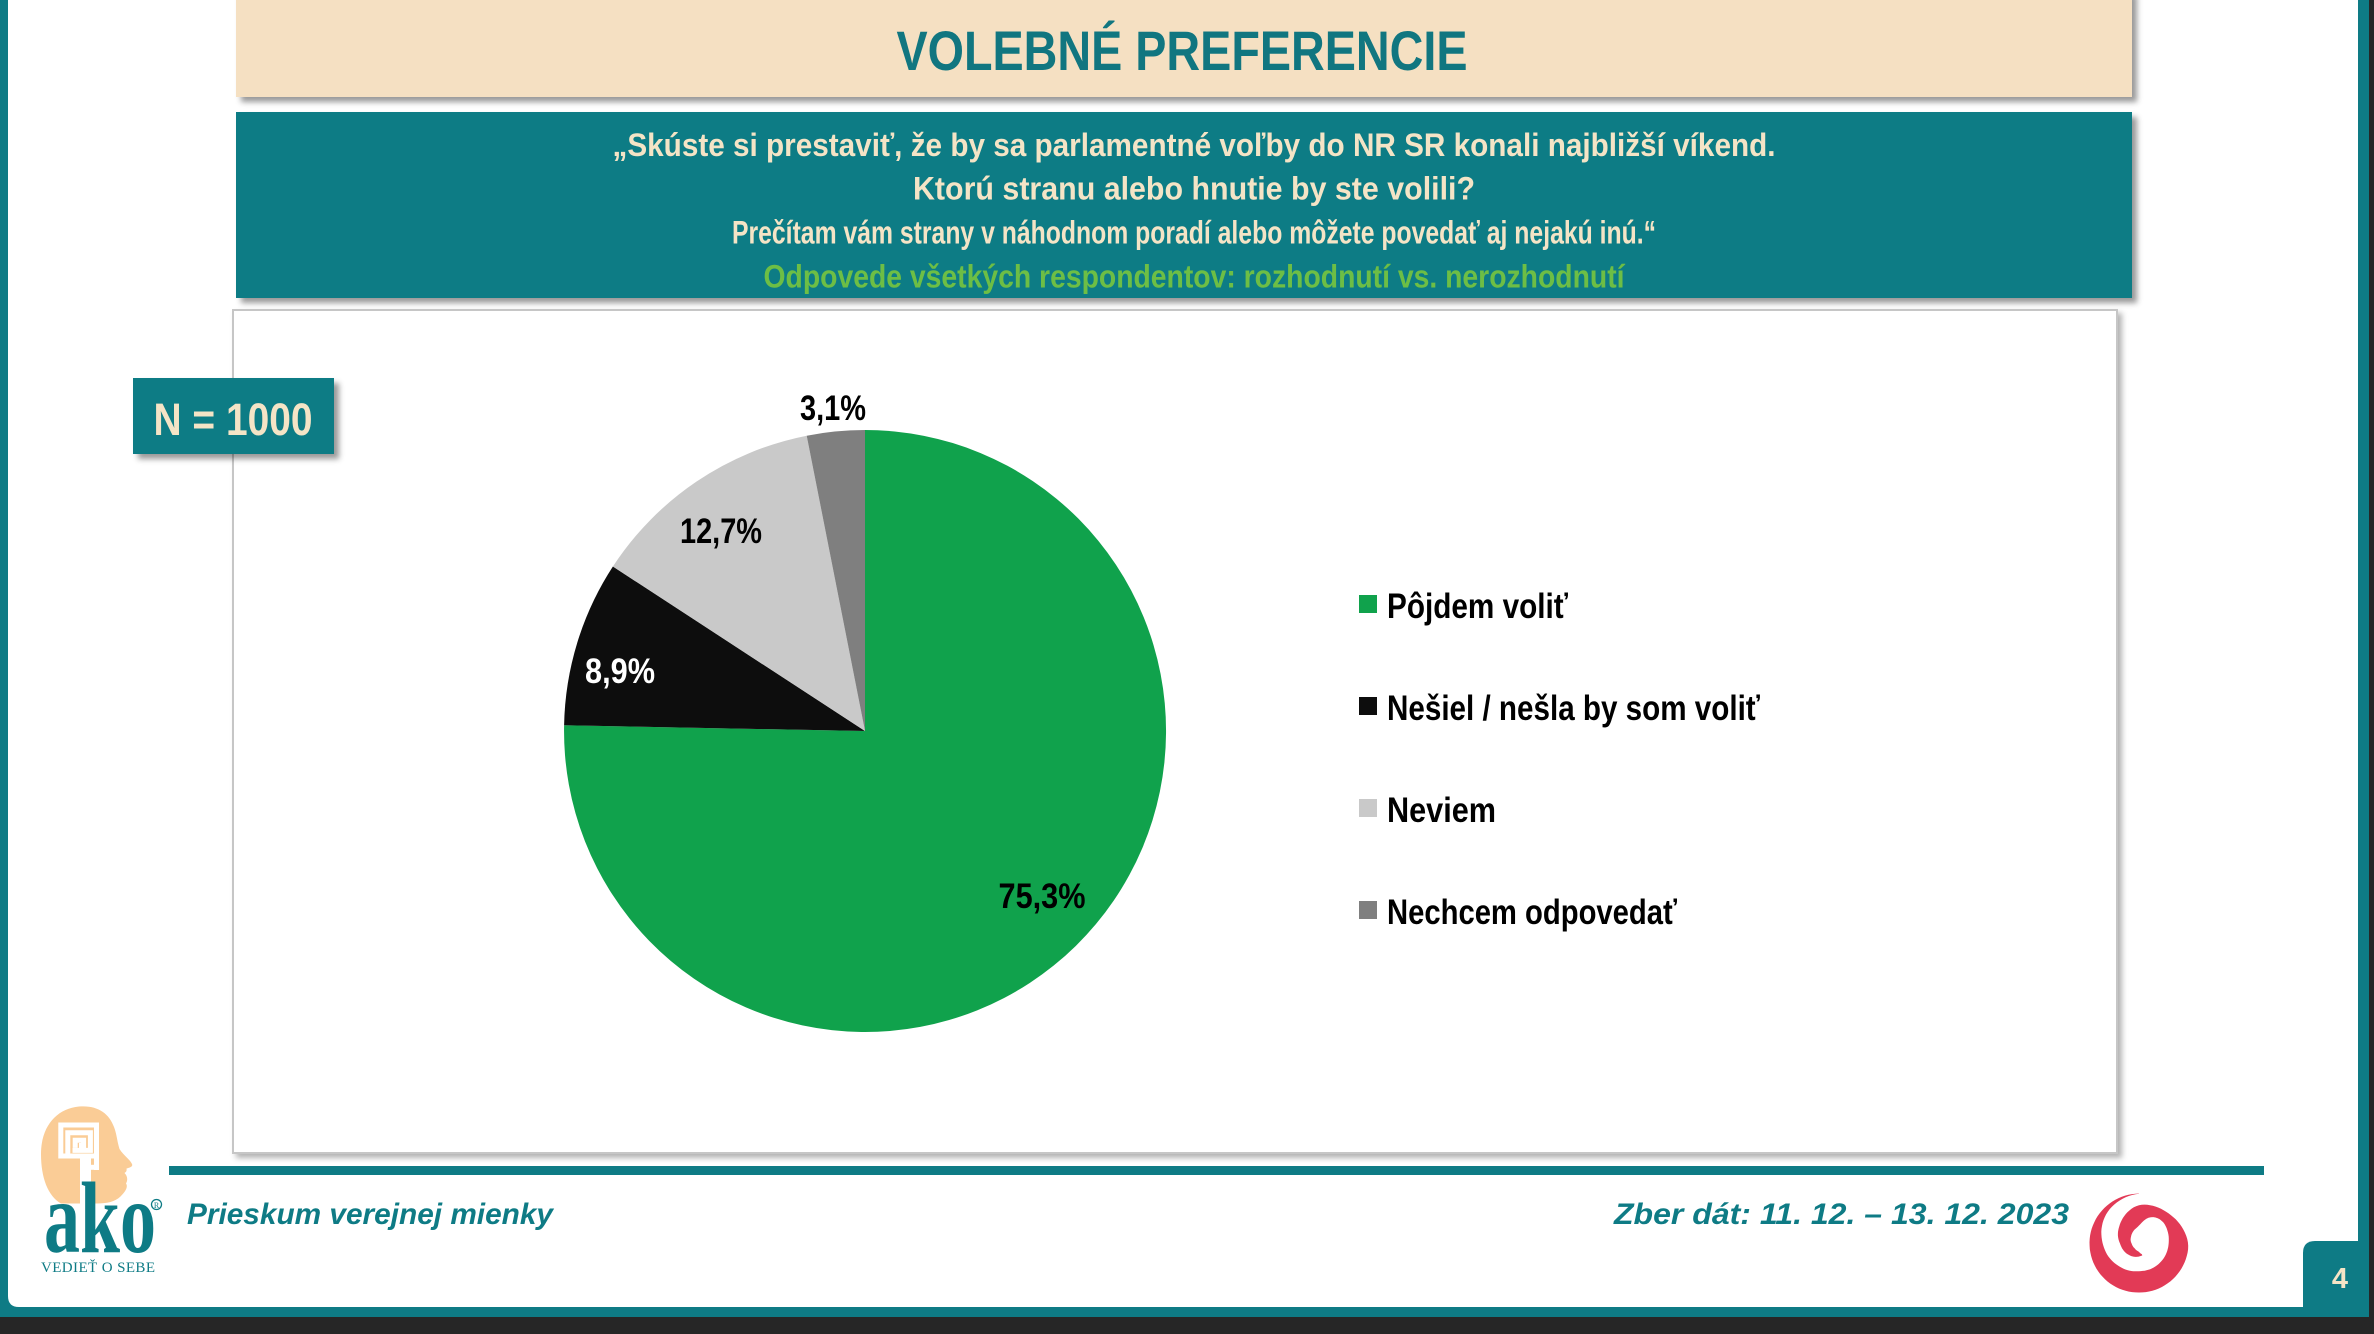 The image size is (2374, 1334). I want to click on svg-text: VOLEBNÉ PREFERENCIE, so click(1182, 50).